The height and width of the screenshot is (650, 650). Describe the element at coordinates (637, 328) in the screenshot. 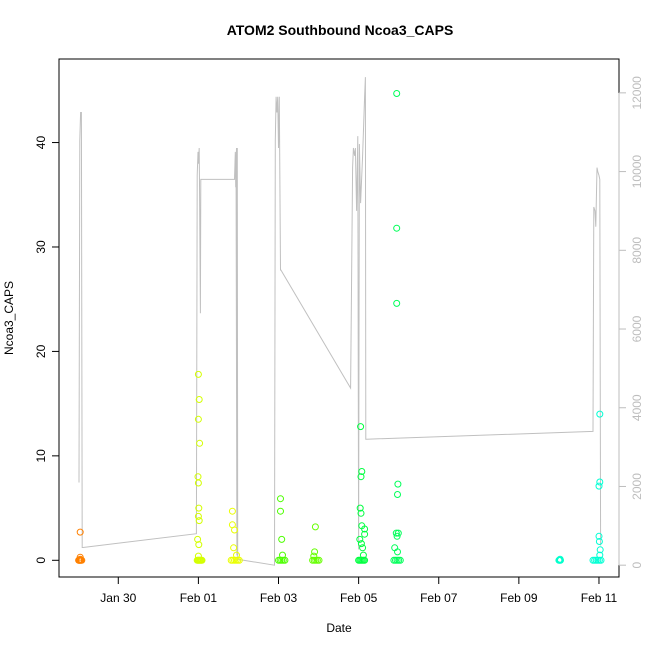

I see `right-y-tick-label: 6000` at that location.